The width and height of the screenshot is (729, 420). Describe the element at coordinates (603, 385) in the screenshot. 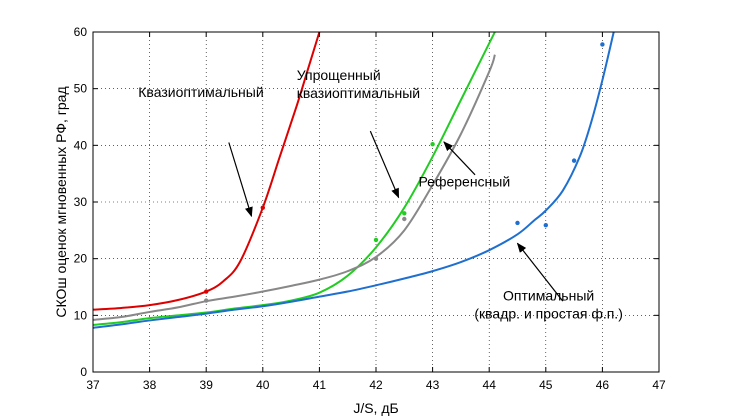

I see `x-tick-label: 46` at that location.